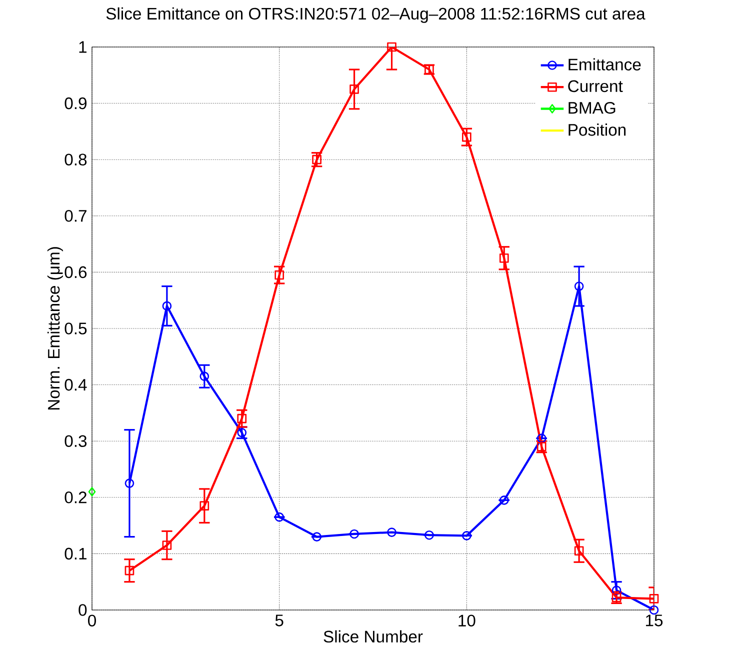 The width and height of the screenshot is (751, 660). What do you see at coordinates (75, 160) in the screenshot?
I see `y-tick-label: 0.8` at bounding box center [75, 160].